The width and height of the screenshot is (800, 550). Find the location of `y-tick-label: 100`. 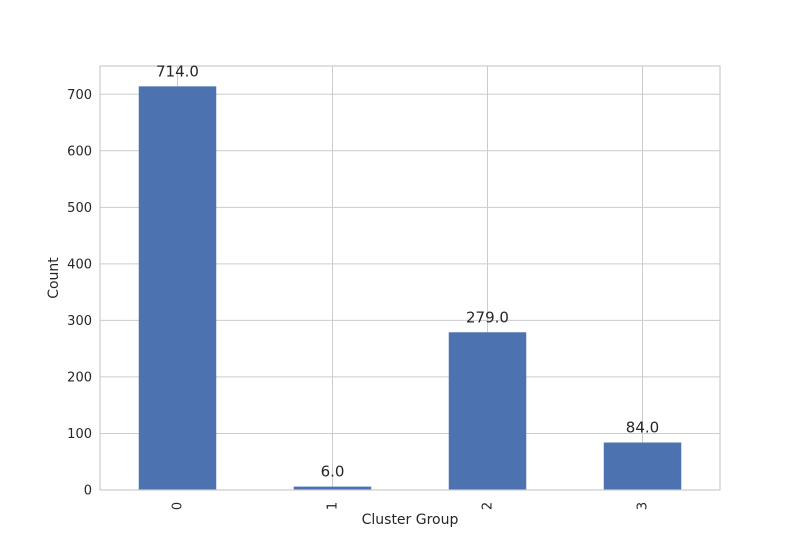

y-tick-label: 100 is located at coordinates (79, 434).